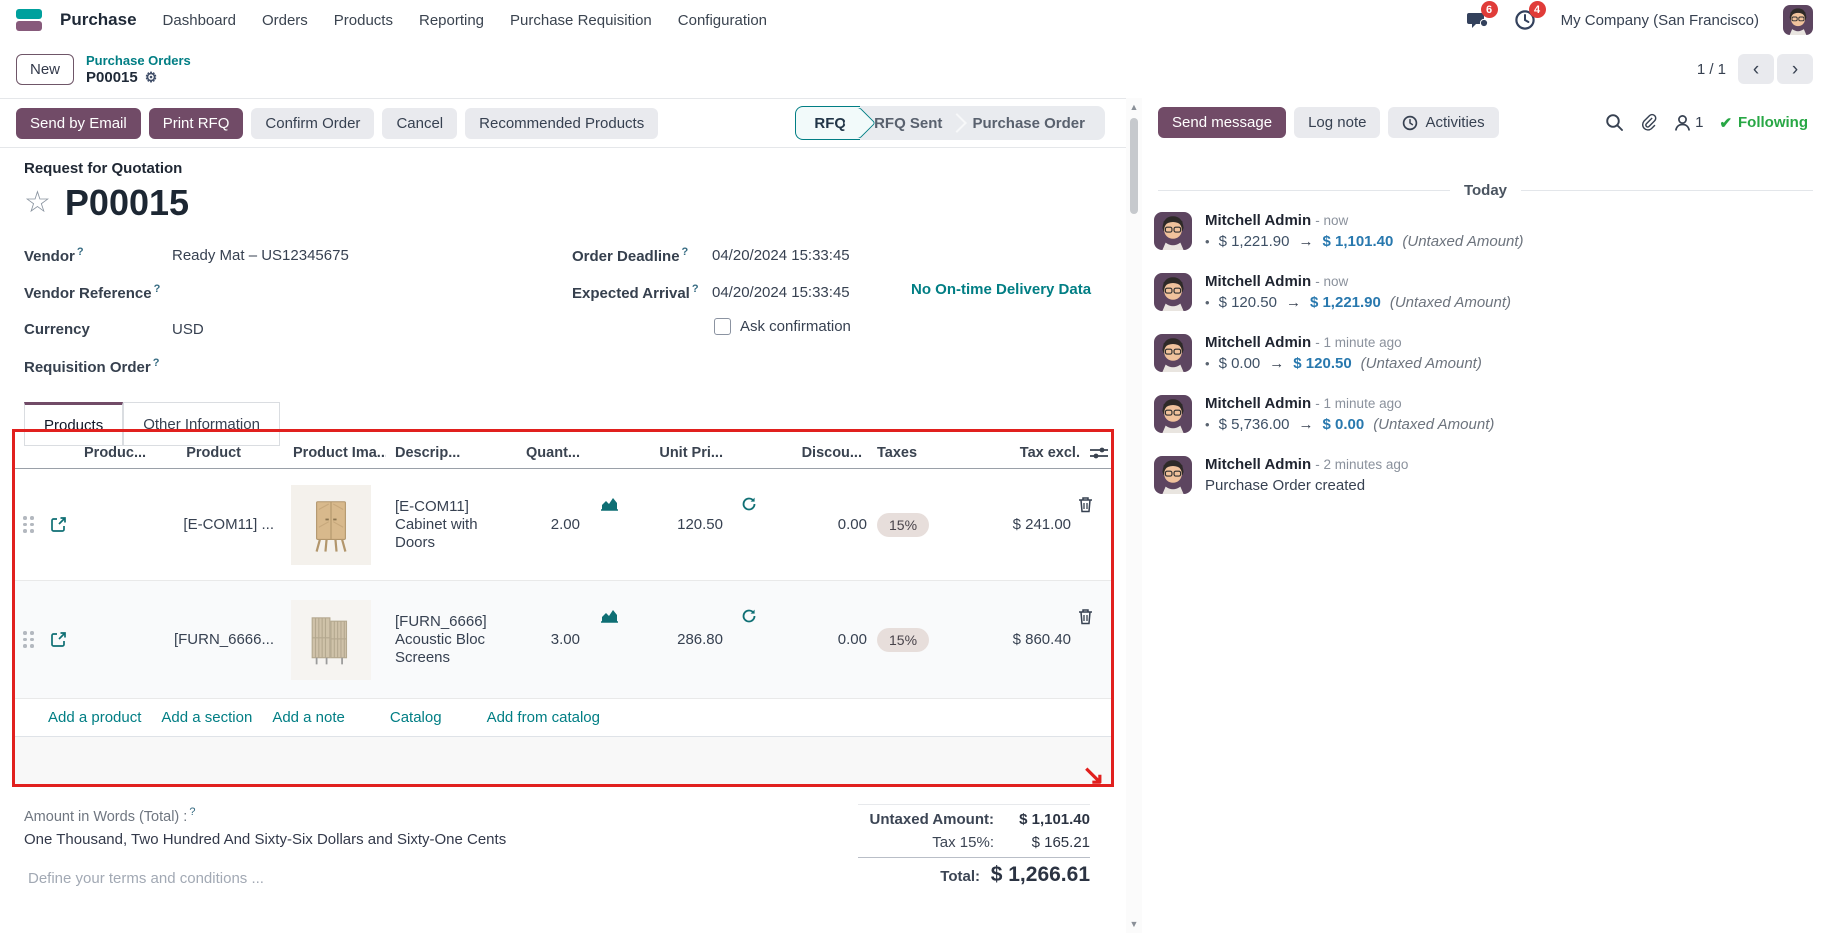 Image resolution: width=1829 pixels, height=933 pixels. What do you see at coordinates (722, 326) in the screenshot?
I see `ask-confirmation-checkbox` at bounding box center [722, 326].